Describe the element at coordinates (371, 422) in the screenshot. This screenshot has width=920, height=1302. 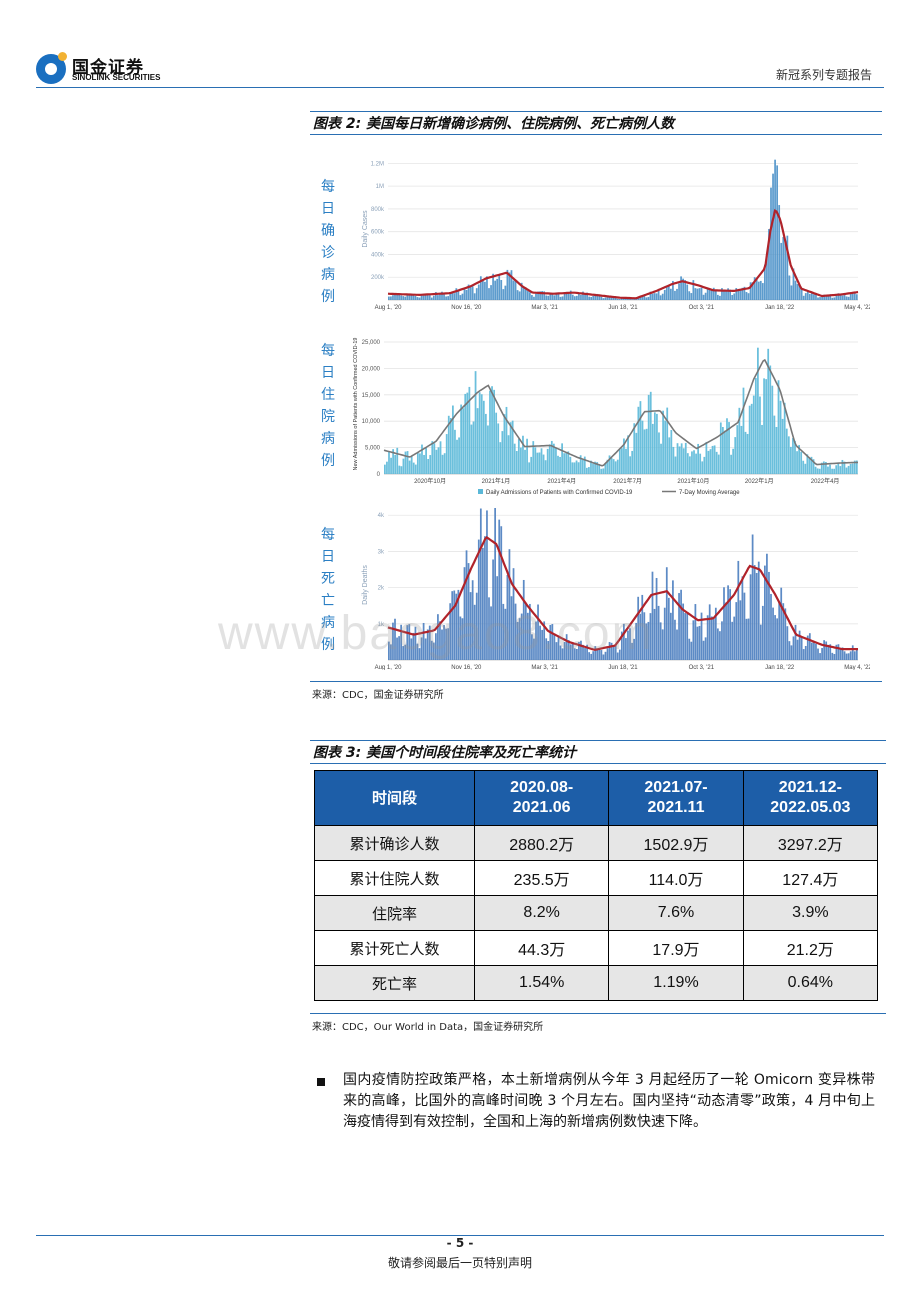
I see `y-tick-label: 10,000` at that location.